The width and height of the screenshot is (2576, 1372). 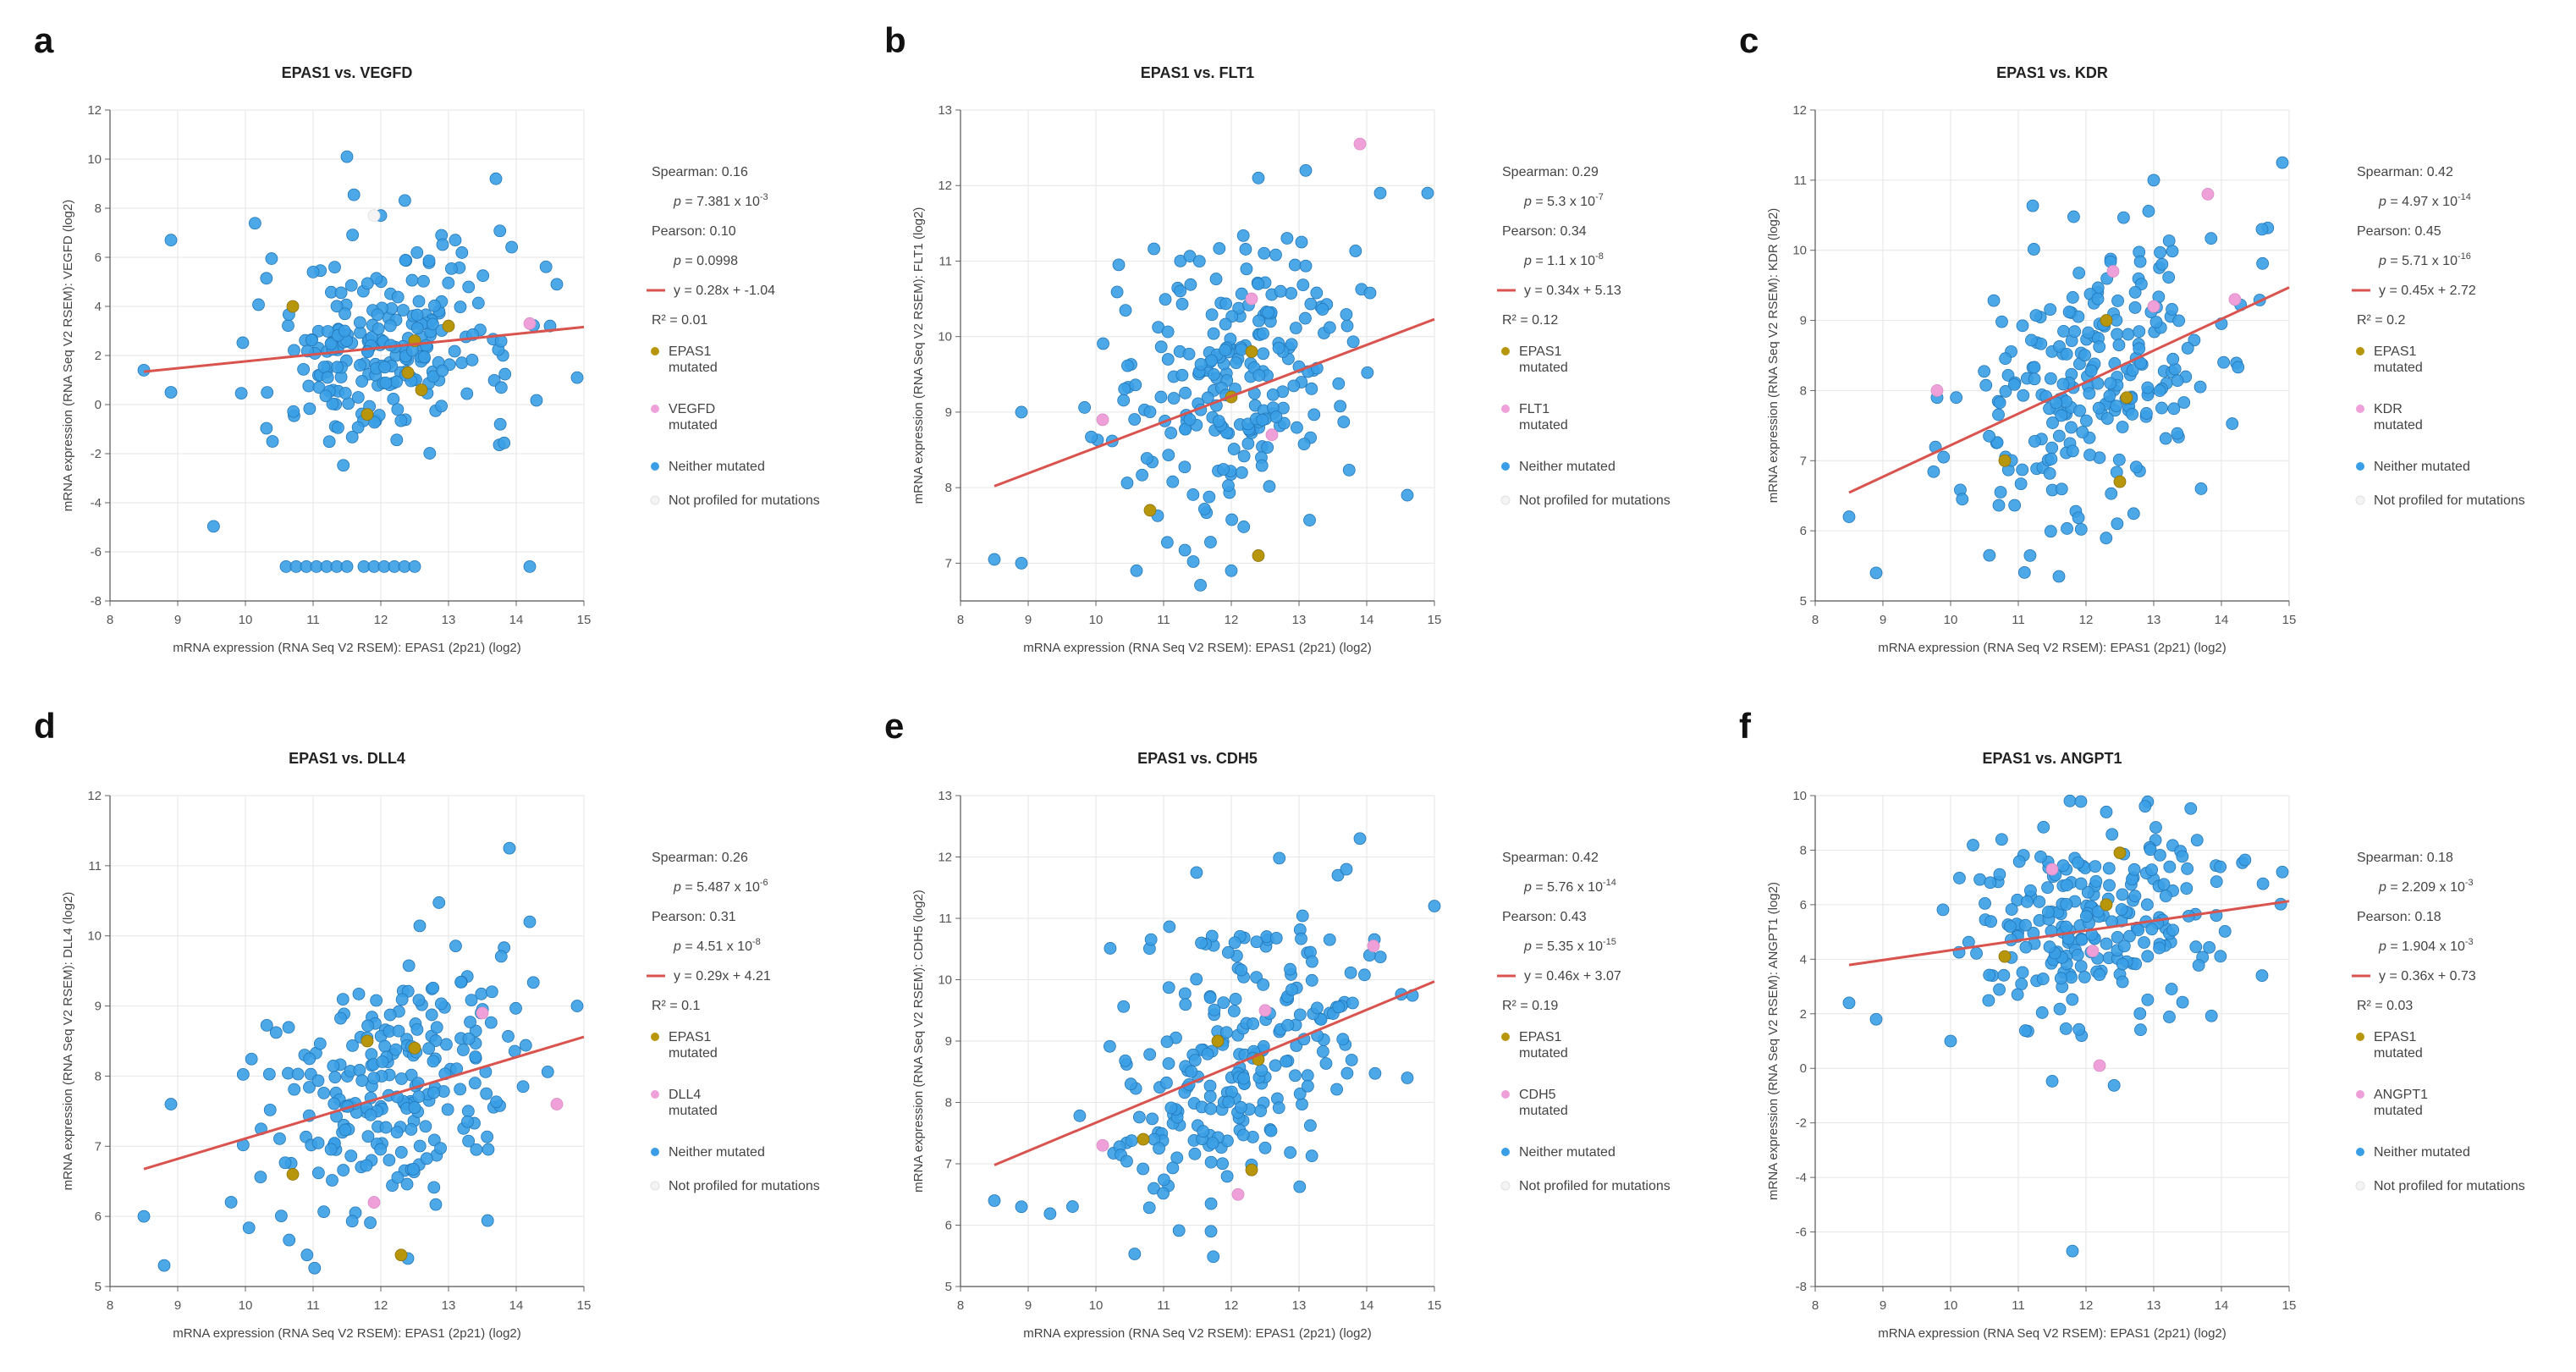 What do you see at coordinates (2424, 259) in the screenshot?
I see `stat-line: p = 5.71 x 10-16` at bounding box center [2424, 259].